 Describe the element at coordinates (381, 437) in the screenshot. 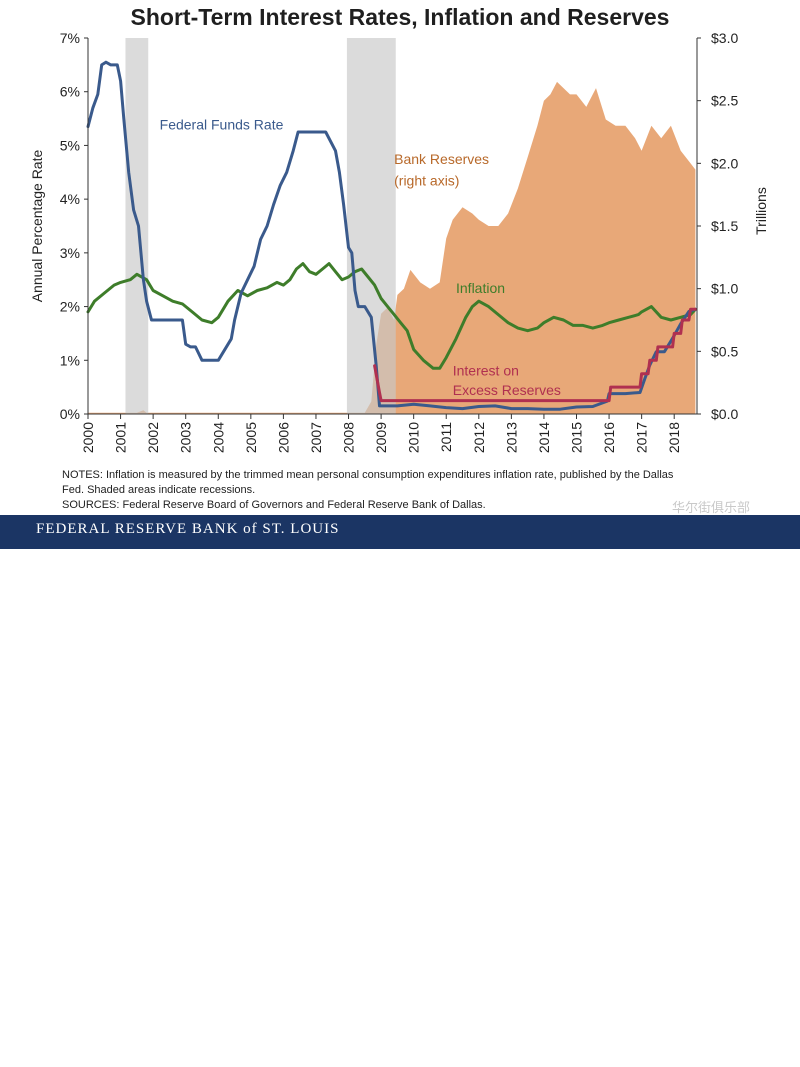

I see `x-tick-label: 2009` at that location.